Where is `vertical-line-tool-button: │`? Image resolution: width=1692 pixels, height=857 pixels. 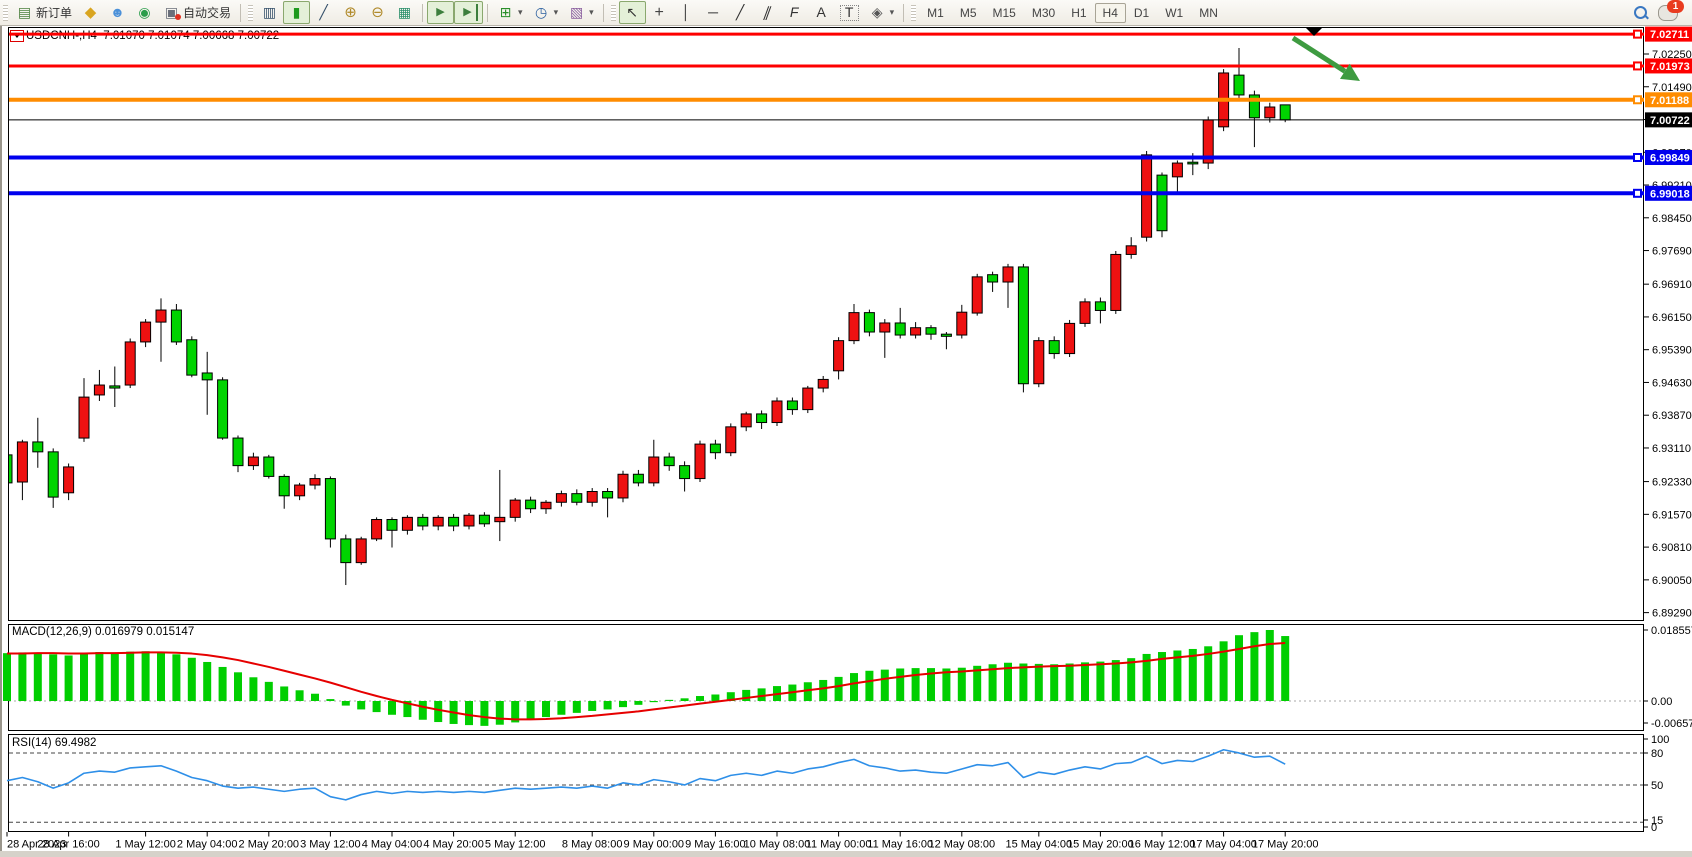
vertical-line-tool-button: │ is located at coordinates (686, 12).